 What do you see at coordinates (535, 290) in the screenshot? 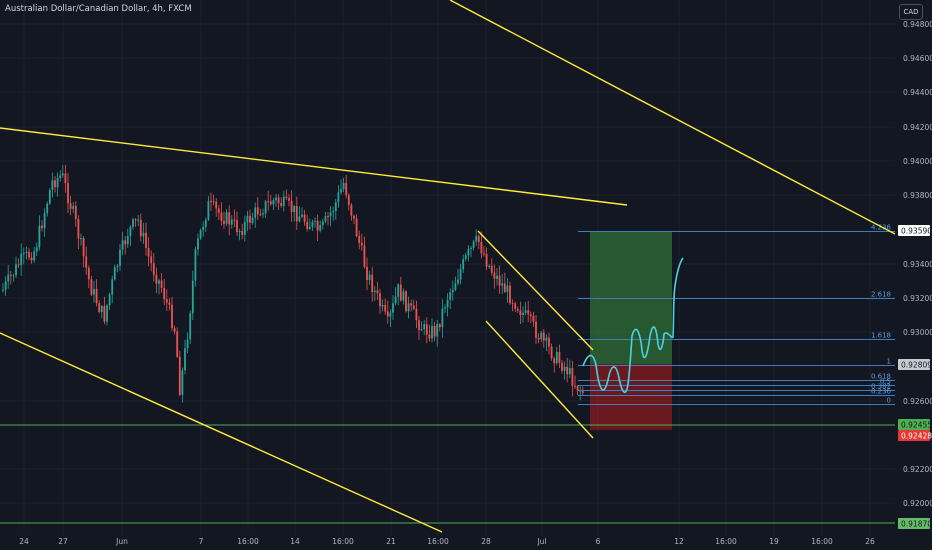
I see `channel-upper-line` at bounding box center [535, 290].